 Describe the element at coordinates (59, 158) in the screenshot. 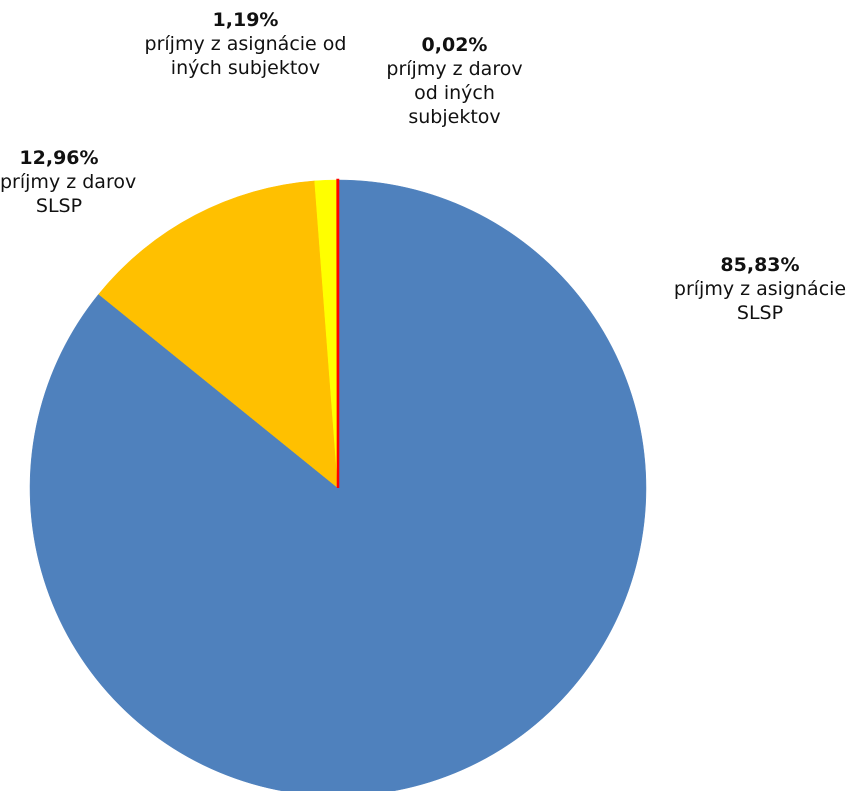

I see `slice-percent: 12,96%` at that location.